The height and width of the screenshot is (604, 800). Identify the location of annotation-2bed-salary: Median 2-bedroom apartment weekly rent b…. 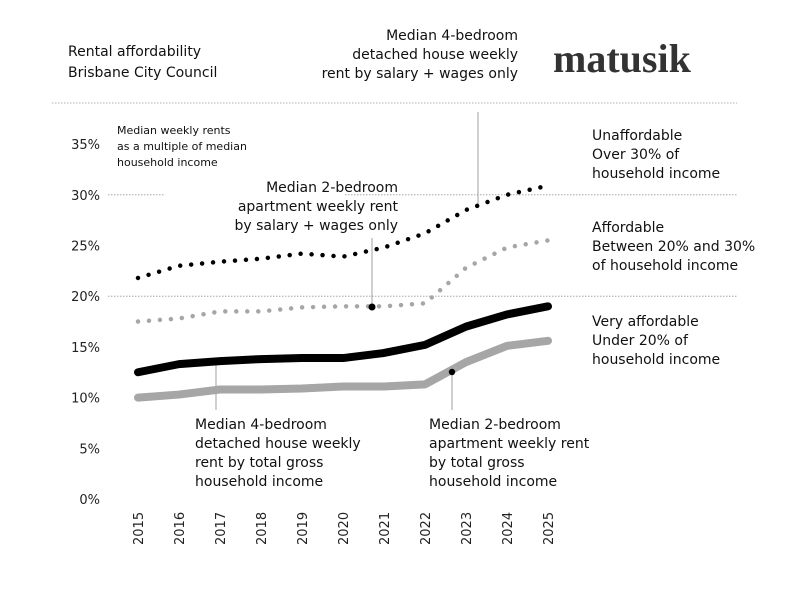
(316, 207).